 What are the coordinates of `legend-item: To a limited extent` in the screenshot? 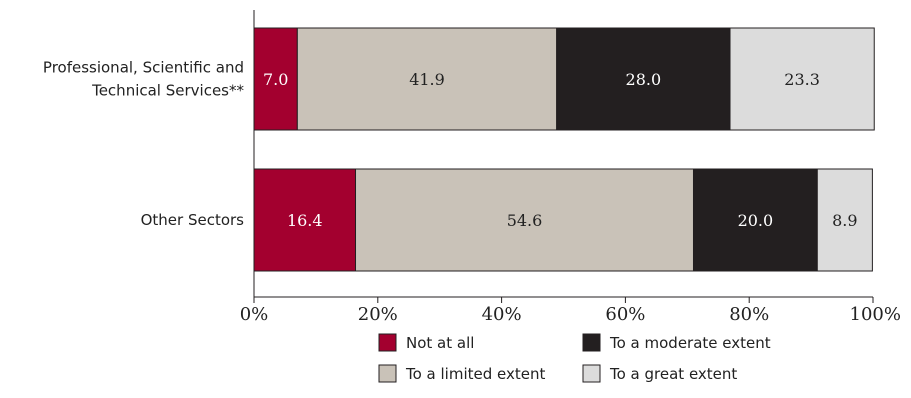 It's located at (461, 373).